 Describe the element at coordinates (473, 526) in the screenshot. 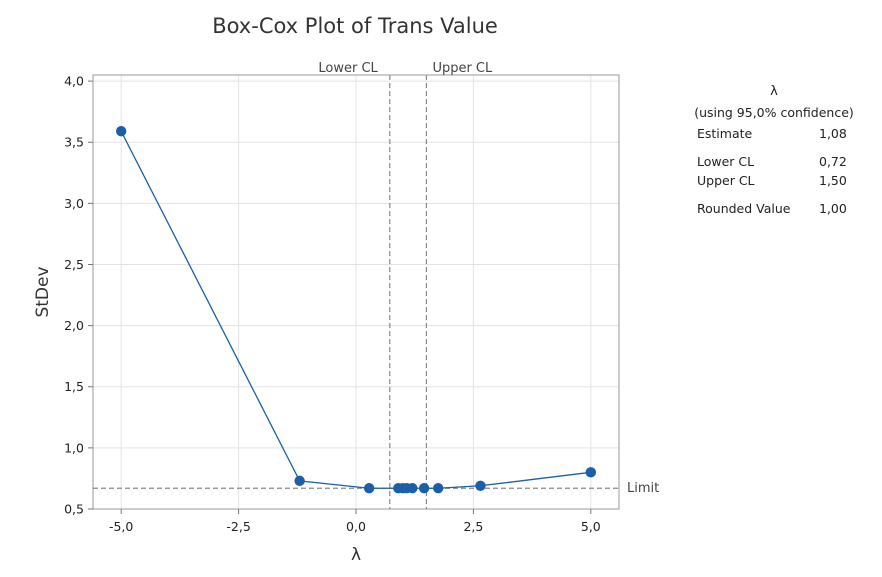

I see `x-tick-label: 2,5` at that location.